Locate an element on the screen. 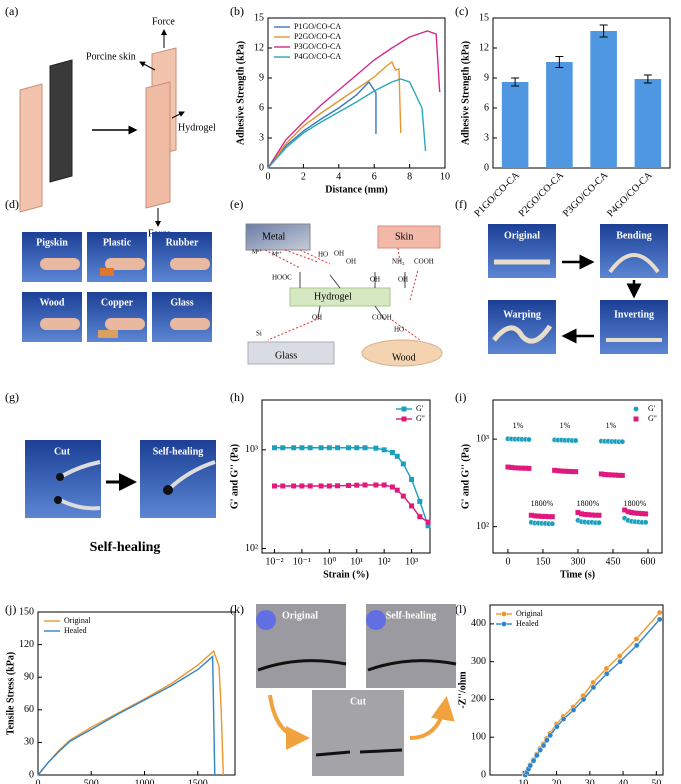  sample is located at coordinates (107, 272).